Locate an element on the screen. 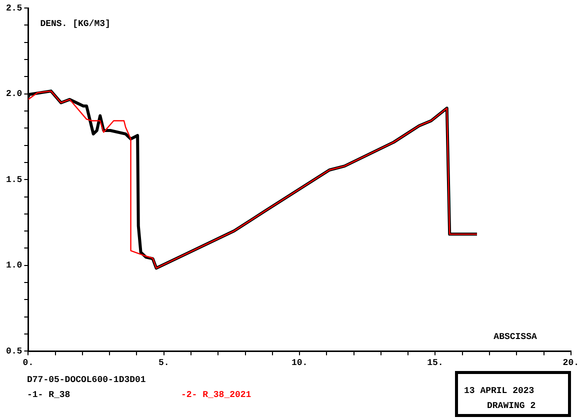  x-tick-label: 10. is located at coordinates (299, 363).